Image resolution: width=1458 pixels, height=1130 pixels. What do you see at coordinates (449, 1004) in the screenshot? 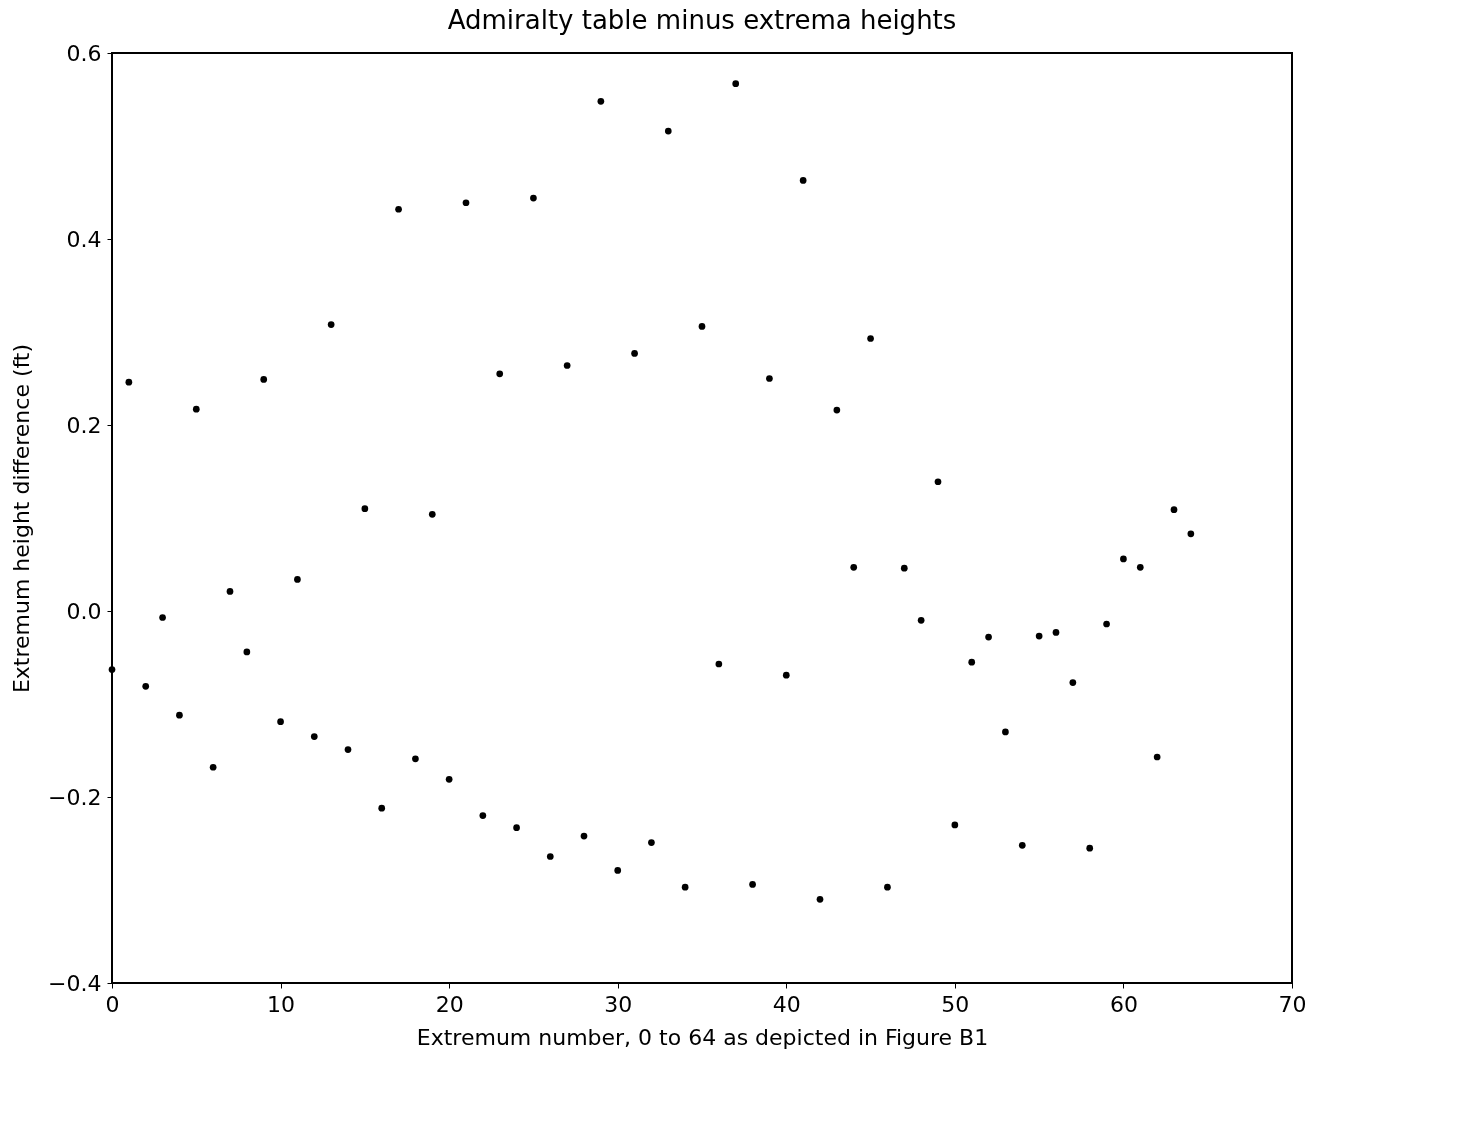
I see `x-tick-label: 20` at bounding box center [449, 1004].